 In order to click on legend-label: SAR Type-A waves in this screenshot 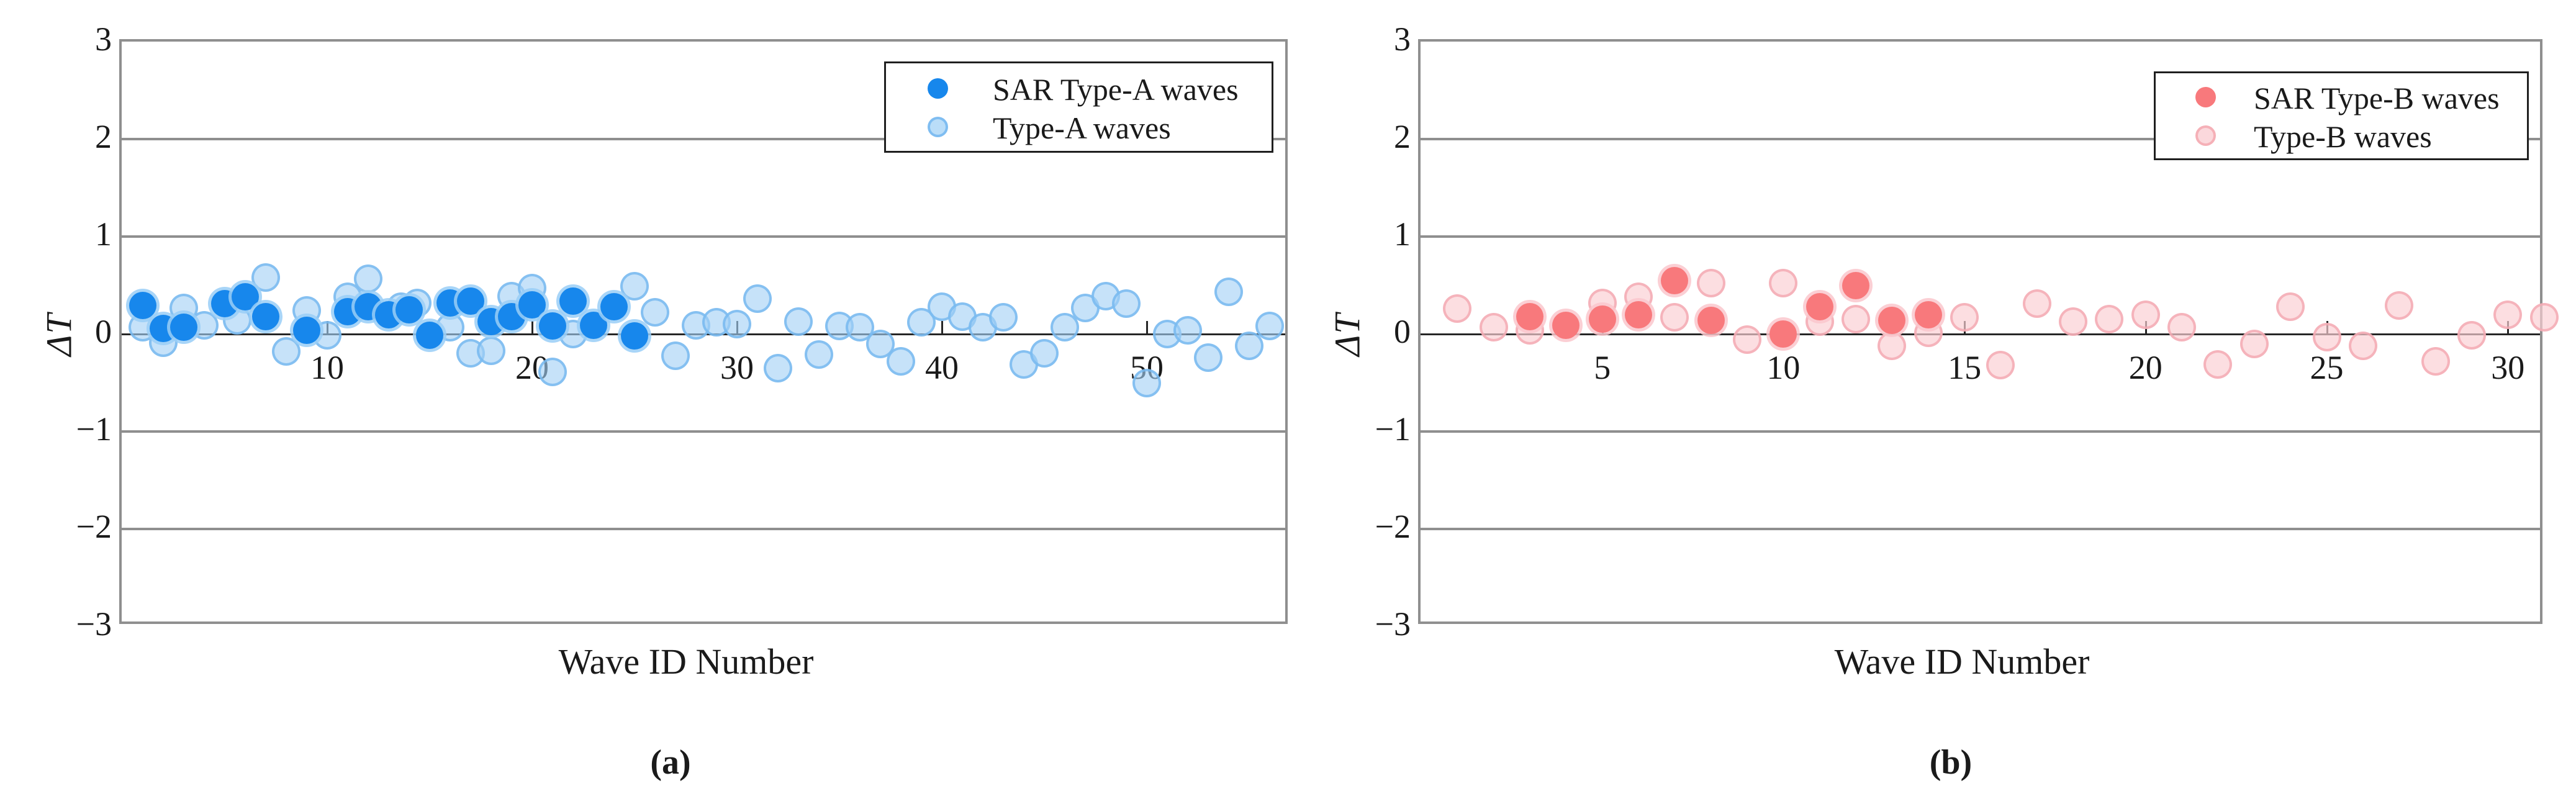, I will do `click(1116, 89)`.